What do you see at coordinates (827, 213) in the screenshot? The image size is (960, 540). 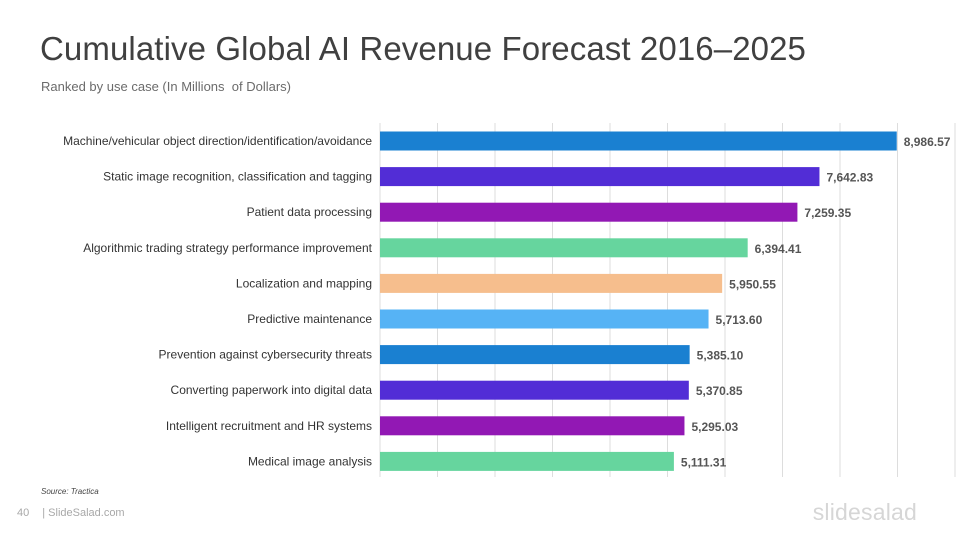 I see `value-label: 7,259.35` at bounding box center [827, 213].